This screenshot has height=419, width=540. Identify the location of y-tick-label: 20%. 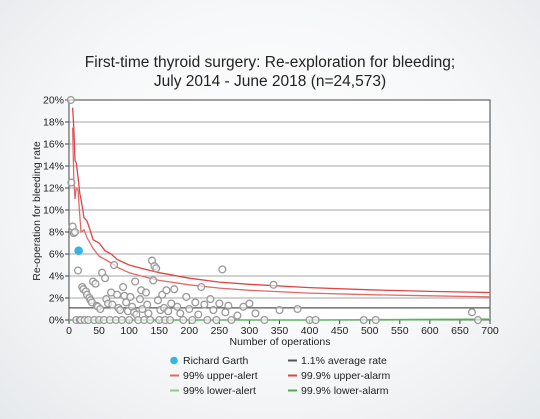
(53, 101).